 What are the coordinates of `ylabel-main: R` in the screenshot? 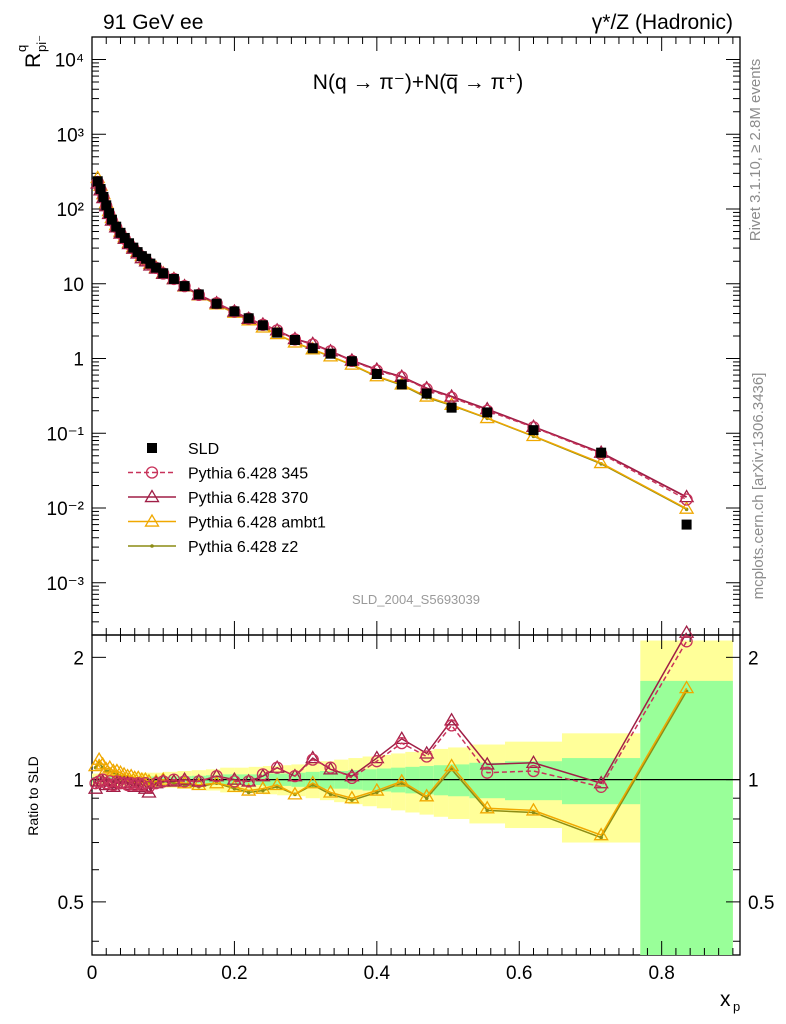 It's located at (33, 60).